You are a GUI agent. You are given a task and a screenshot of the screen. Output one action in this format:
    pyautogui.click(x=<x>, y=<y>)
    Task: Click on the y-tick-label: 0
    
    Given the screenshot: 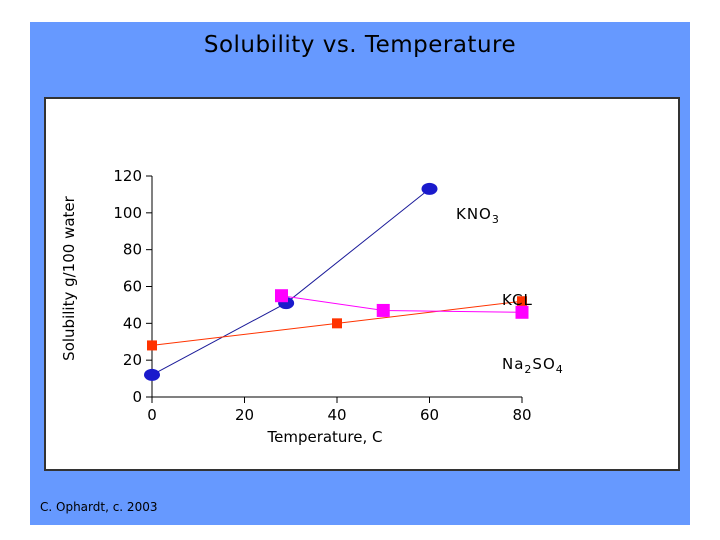 What is the action you would take?
    pyautogui.click(x=137, y=397)
    